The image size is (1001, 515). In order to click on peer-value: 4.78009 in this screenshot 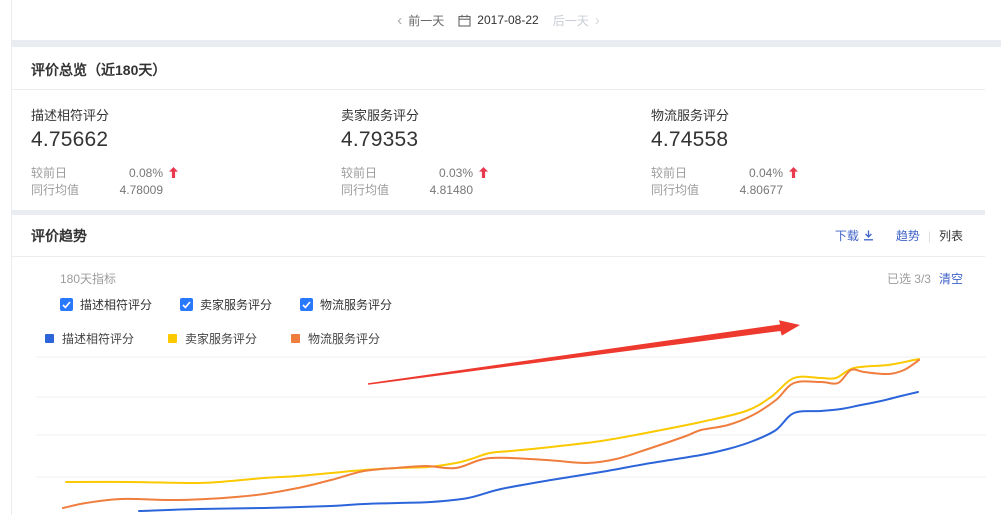, I will do `click(141, 189)`.